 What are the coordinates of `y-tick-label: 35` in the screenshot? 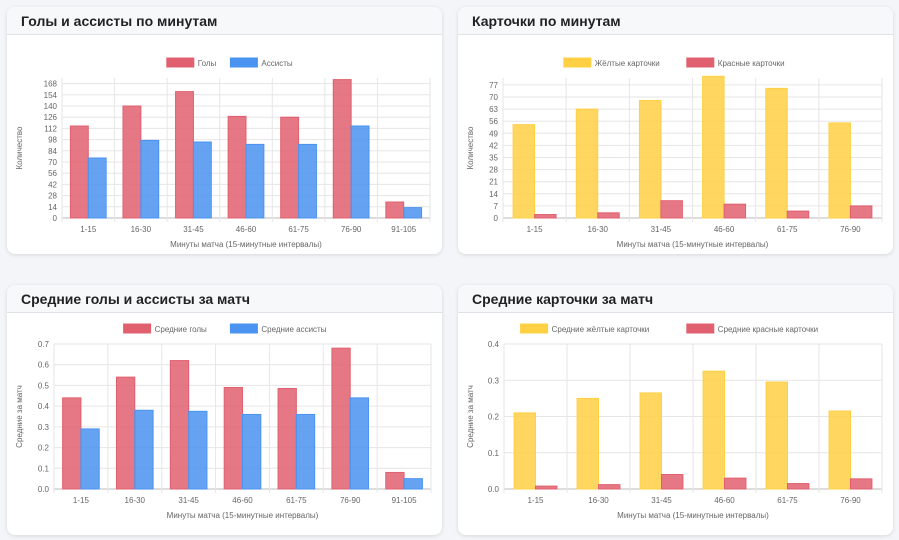 It's located at (493, 158).